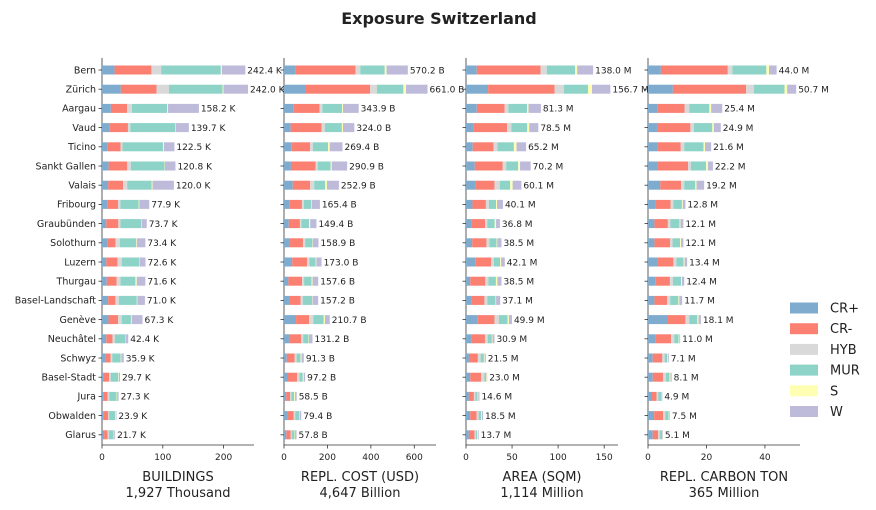 This screenshot has width=876, height=510. Describe the element at coordinates (301, 377) in the screenshot. I see `bar-segment-mur-basel-stadt` at that location.